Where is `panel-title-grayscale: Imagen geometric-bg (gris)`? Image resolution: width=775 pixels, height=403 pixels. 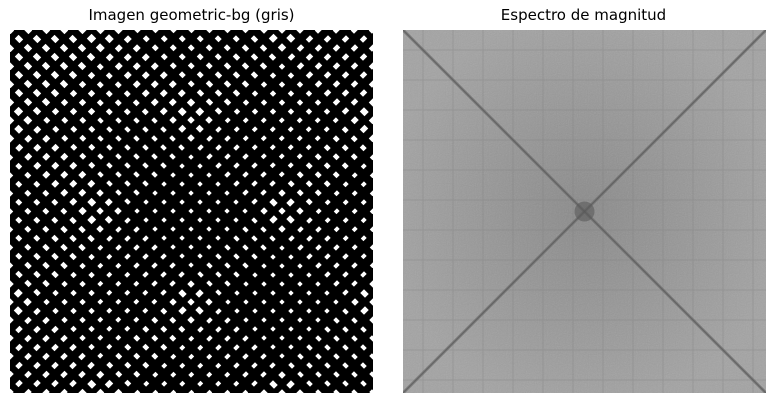
panel-title-grayscale: Imagen geometric-bg (gris) is located at coordinates (191, 15).